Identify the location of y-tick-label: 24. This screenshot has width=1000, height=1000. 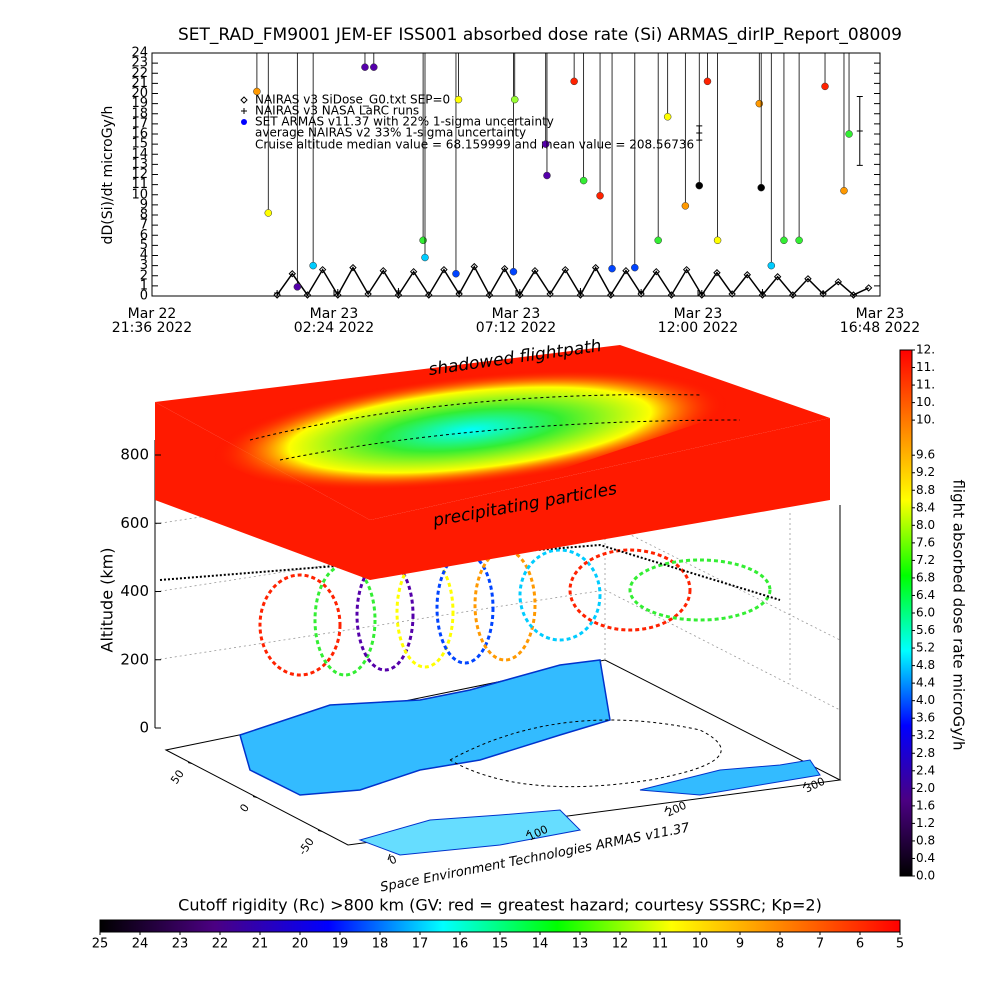
(139, 53).